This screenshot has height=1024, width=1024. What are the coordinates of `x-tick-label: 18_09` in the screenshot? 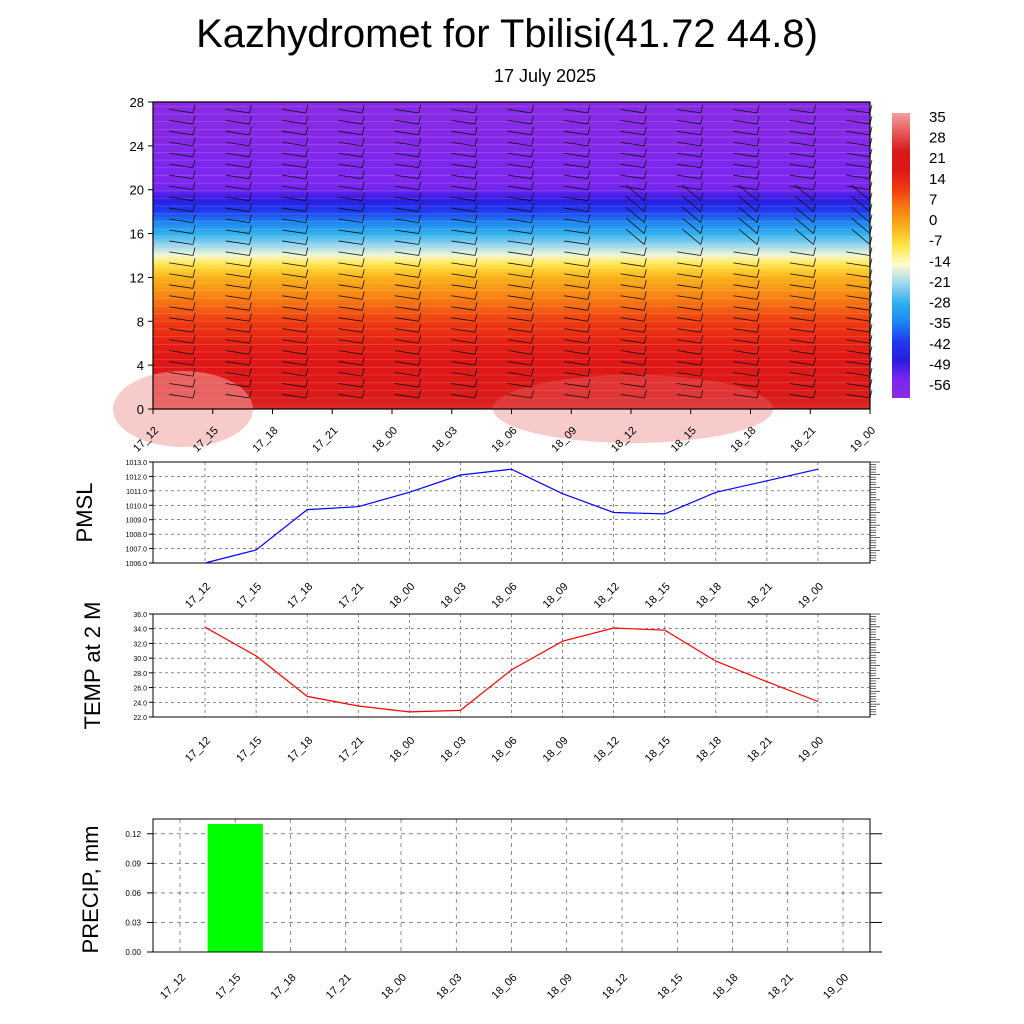 It's located at (556, 750).